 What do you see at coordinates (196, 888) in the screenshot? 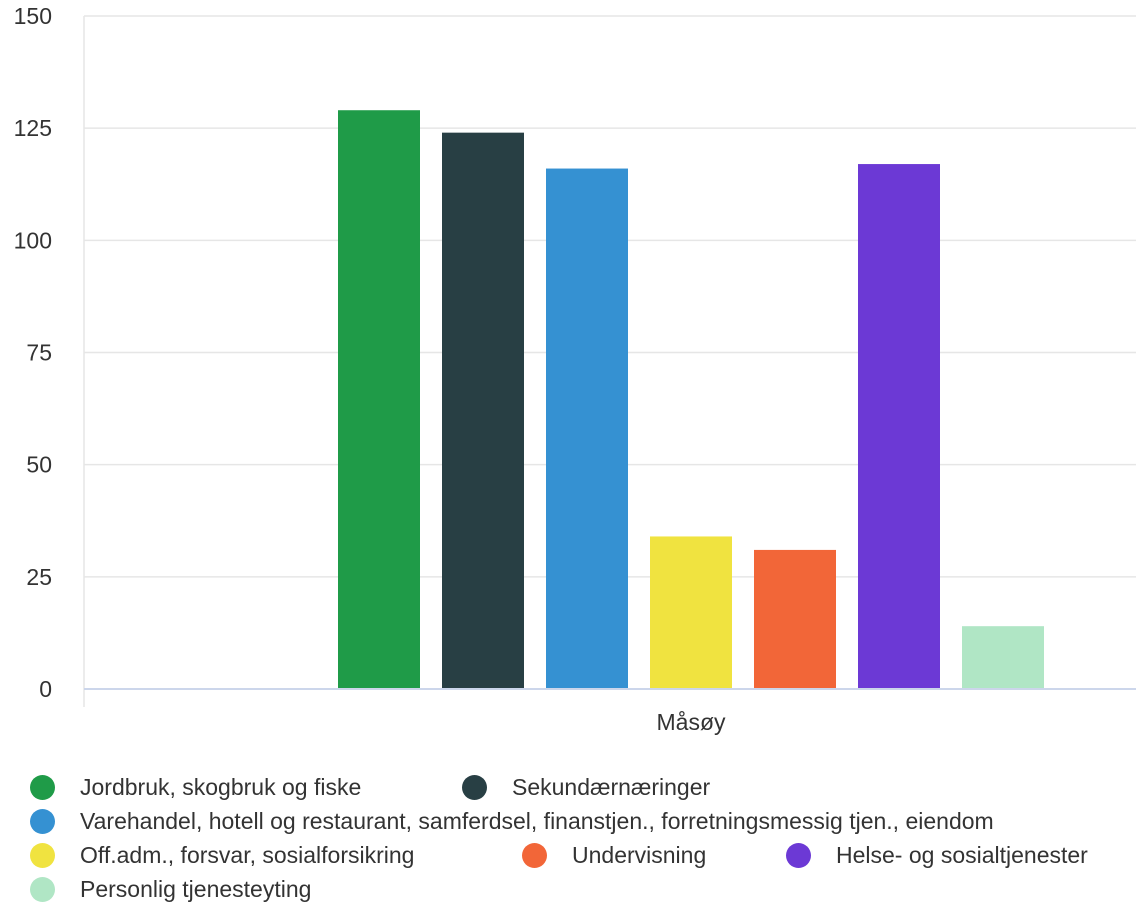
I see `legend-label: Personlig tjenesteyting` at bounding box center [196, 888].